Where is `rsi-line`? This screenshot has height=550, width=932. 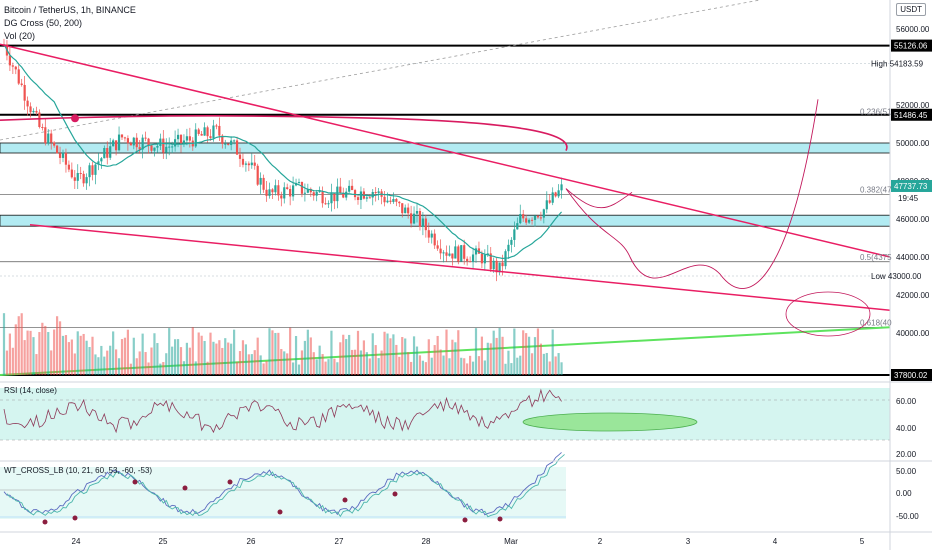
rsi-line is located at coordinates (282, 411).